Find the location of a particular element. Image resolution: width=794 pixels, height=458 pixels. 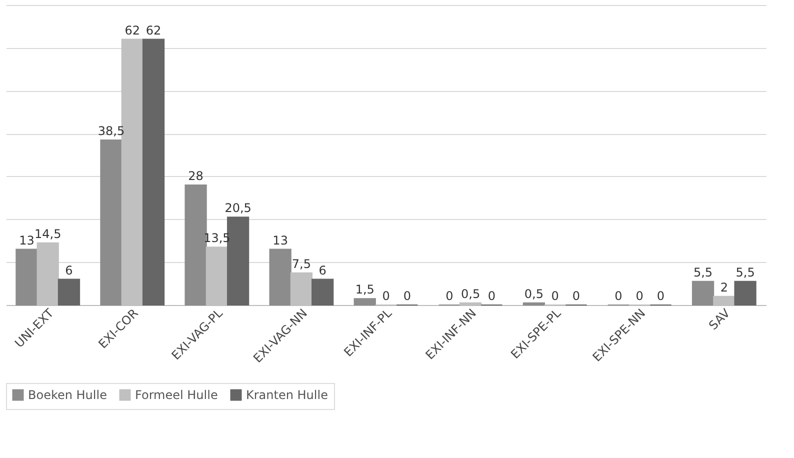

data-label: 28 is located at coordinates (196, 176).